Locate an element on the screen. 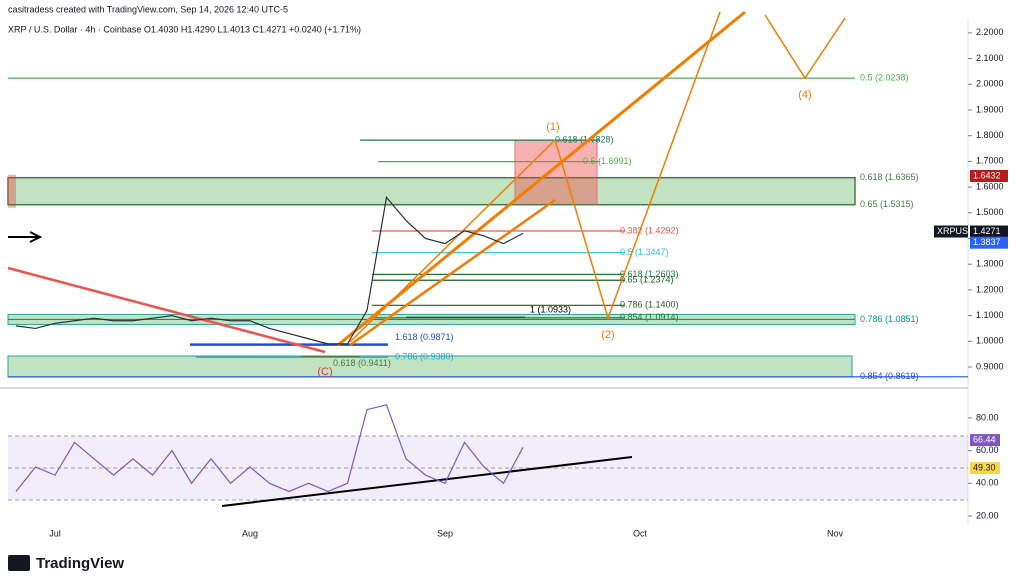  cursor-arrow is located at coordinates (25, 237).